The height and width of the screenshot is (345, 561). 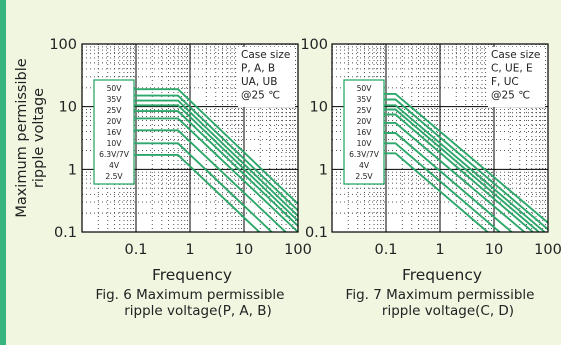 What do you see at coordinates (448, 311) in the screenshot?
I see `figure-caption: ripple voltage(C, D)` at bounding box center [448, 311].